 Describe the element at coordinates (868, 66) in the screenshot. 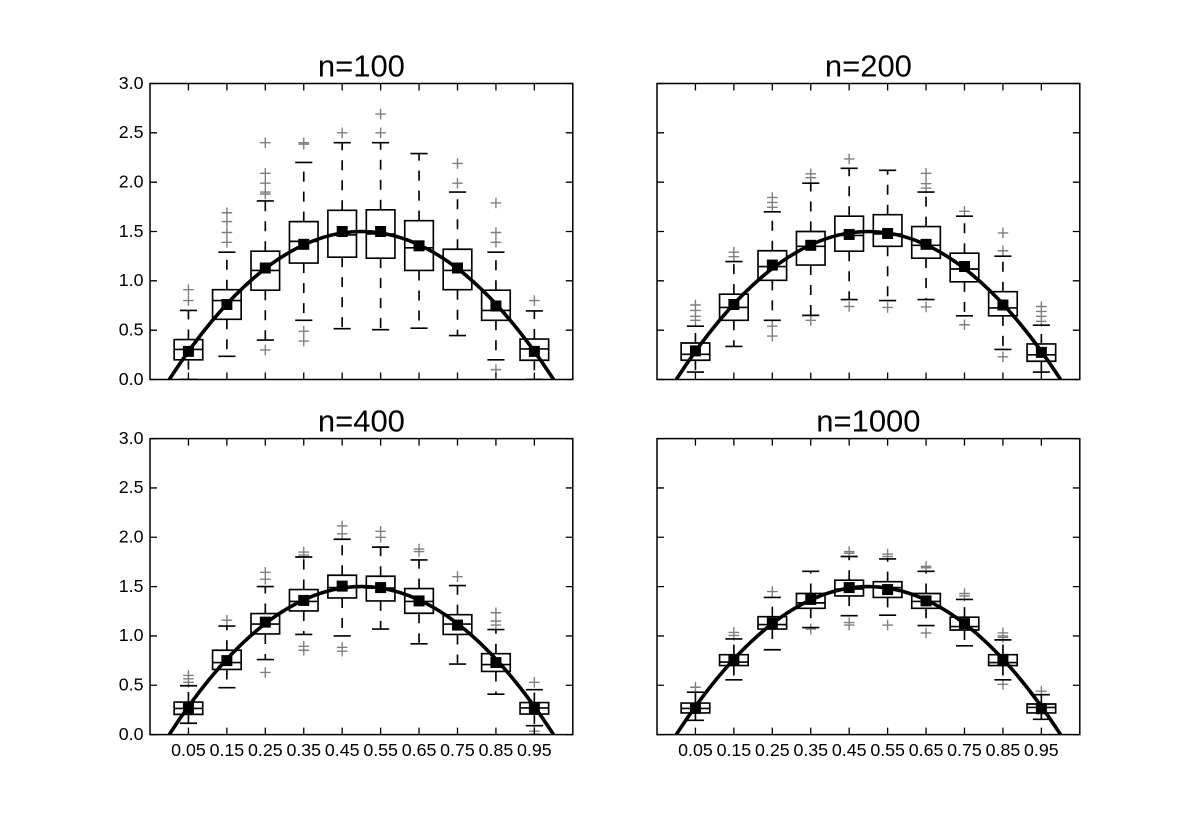

I see `svg-text: n=200` at that location.